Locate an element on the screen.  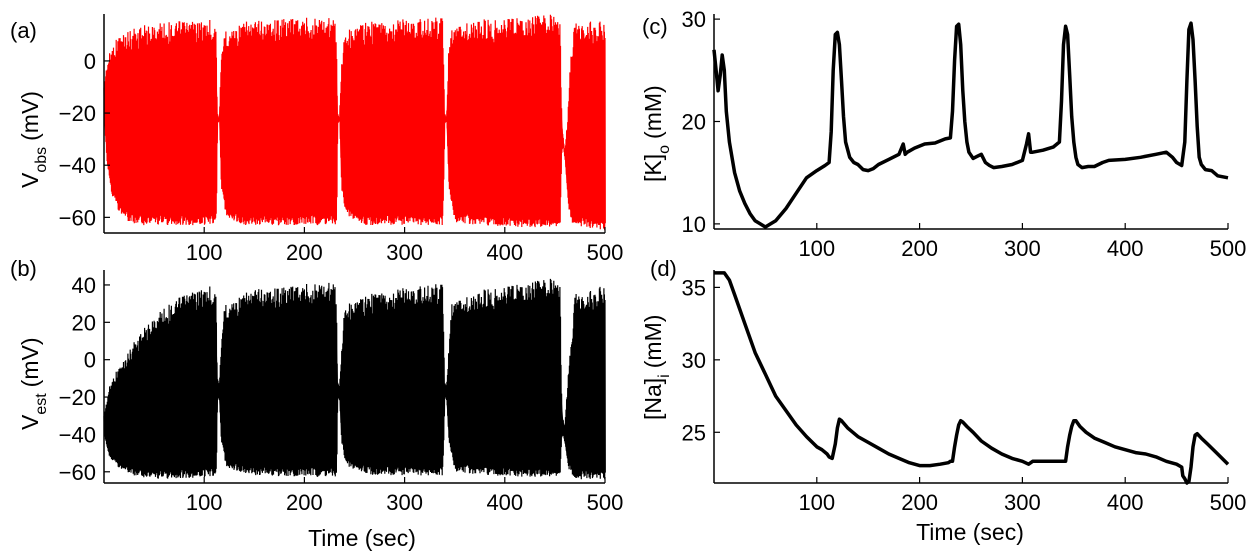
y-tick-label-a: −40 is located at coordinates (77, 165).